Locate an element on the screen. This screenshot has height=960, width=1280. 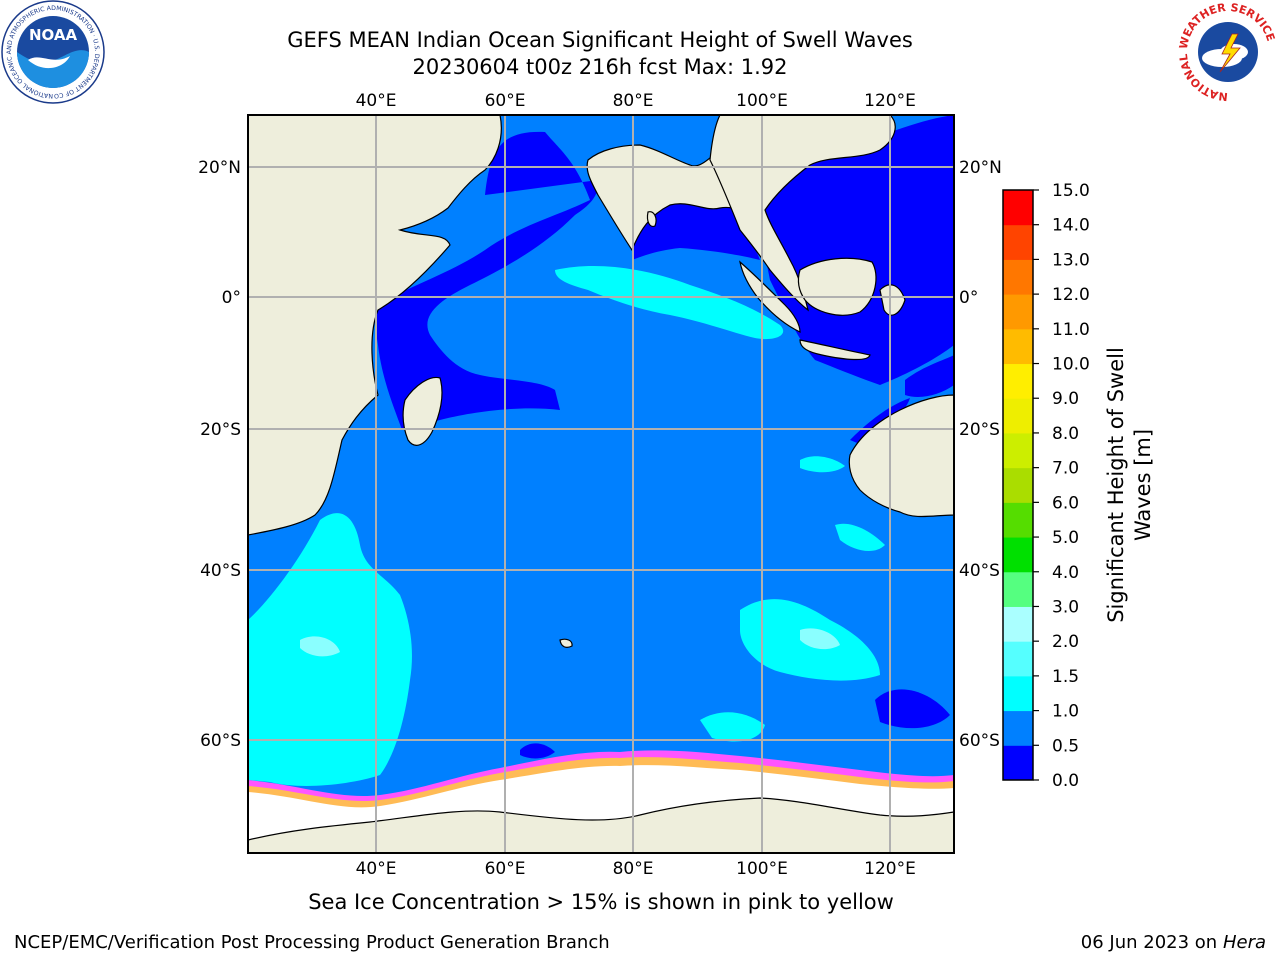
pale-cyan-patches is located at coordinates (570, 642).